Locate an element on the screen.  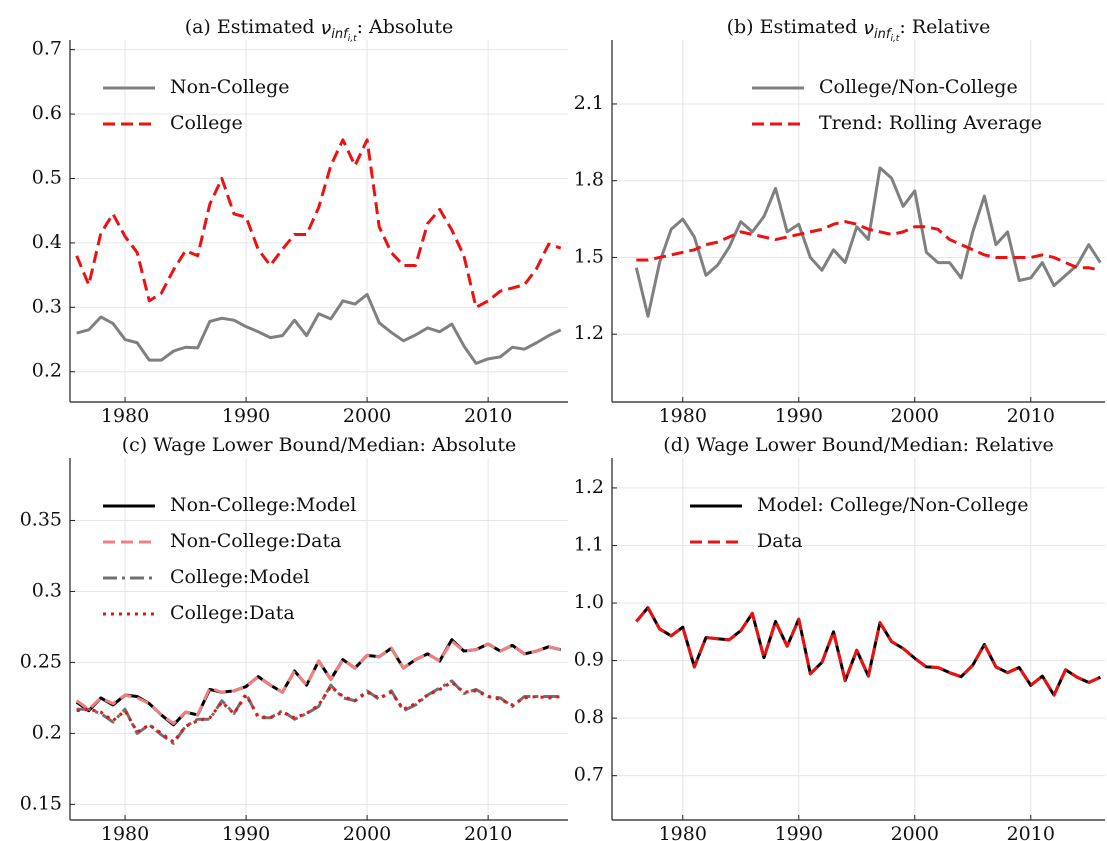
panel-title: (a) Estimated νinfi,t: Absolute is located at coordinates (319, 30).